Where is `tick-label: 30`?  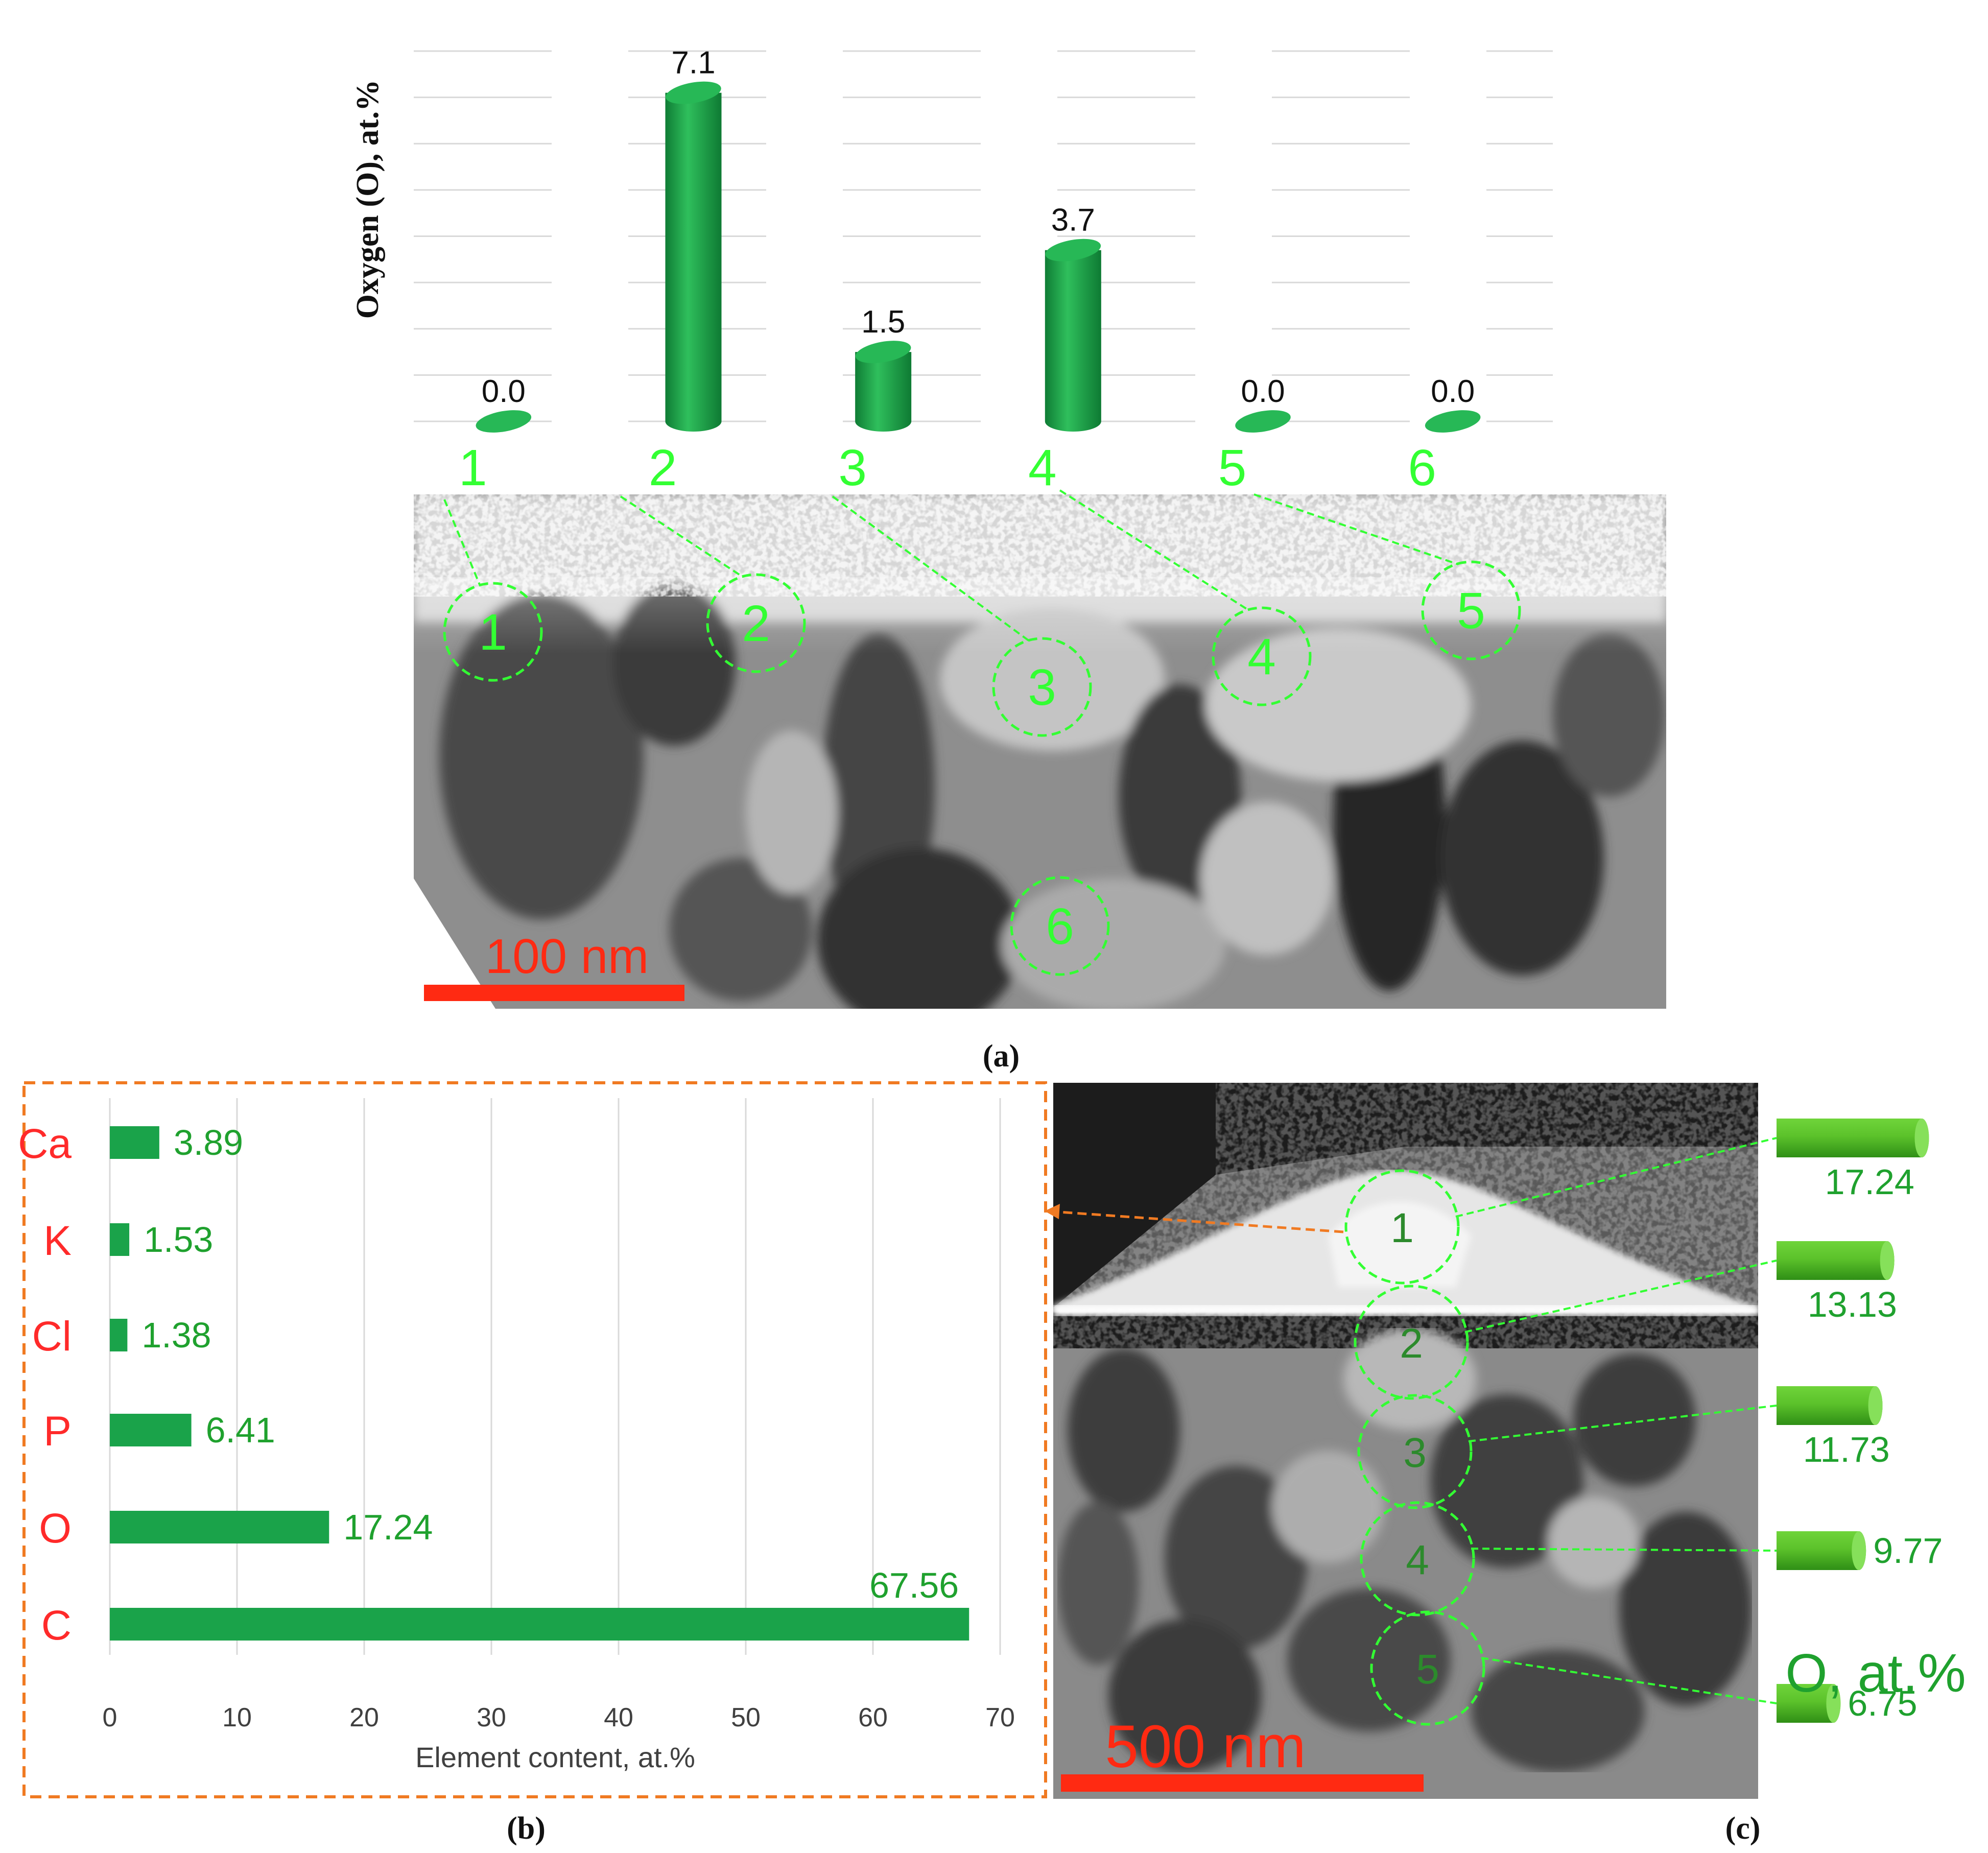 tick-label: 30 is located at coordinates (492, 1717).